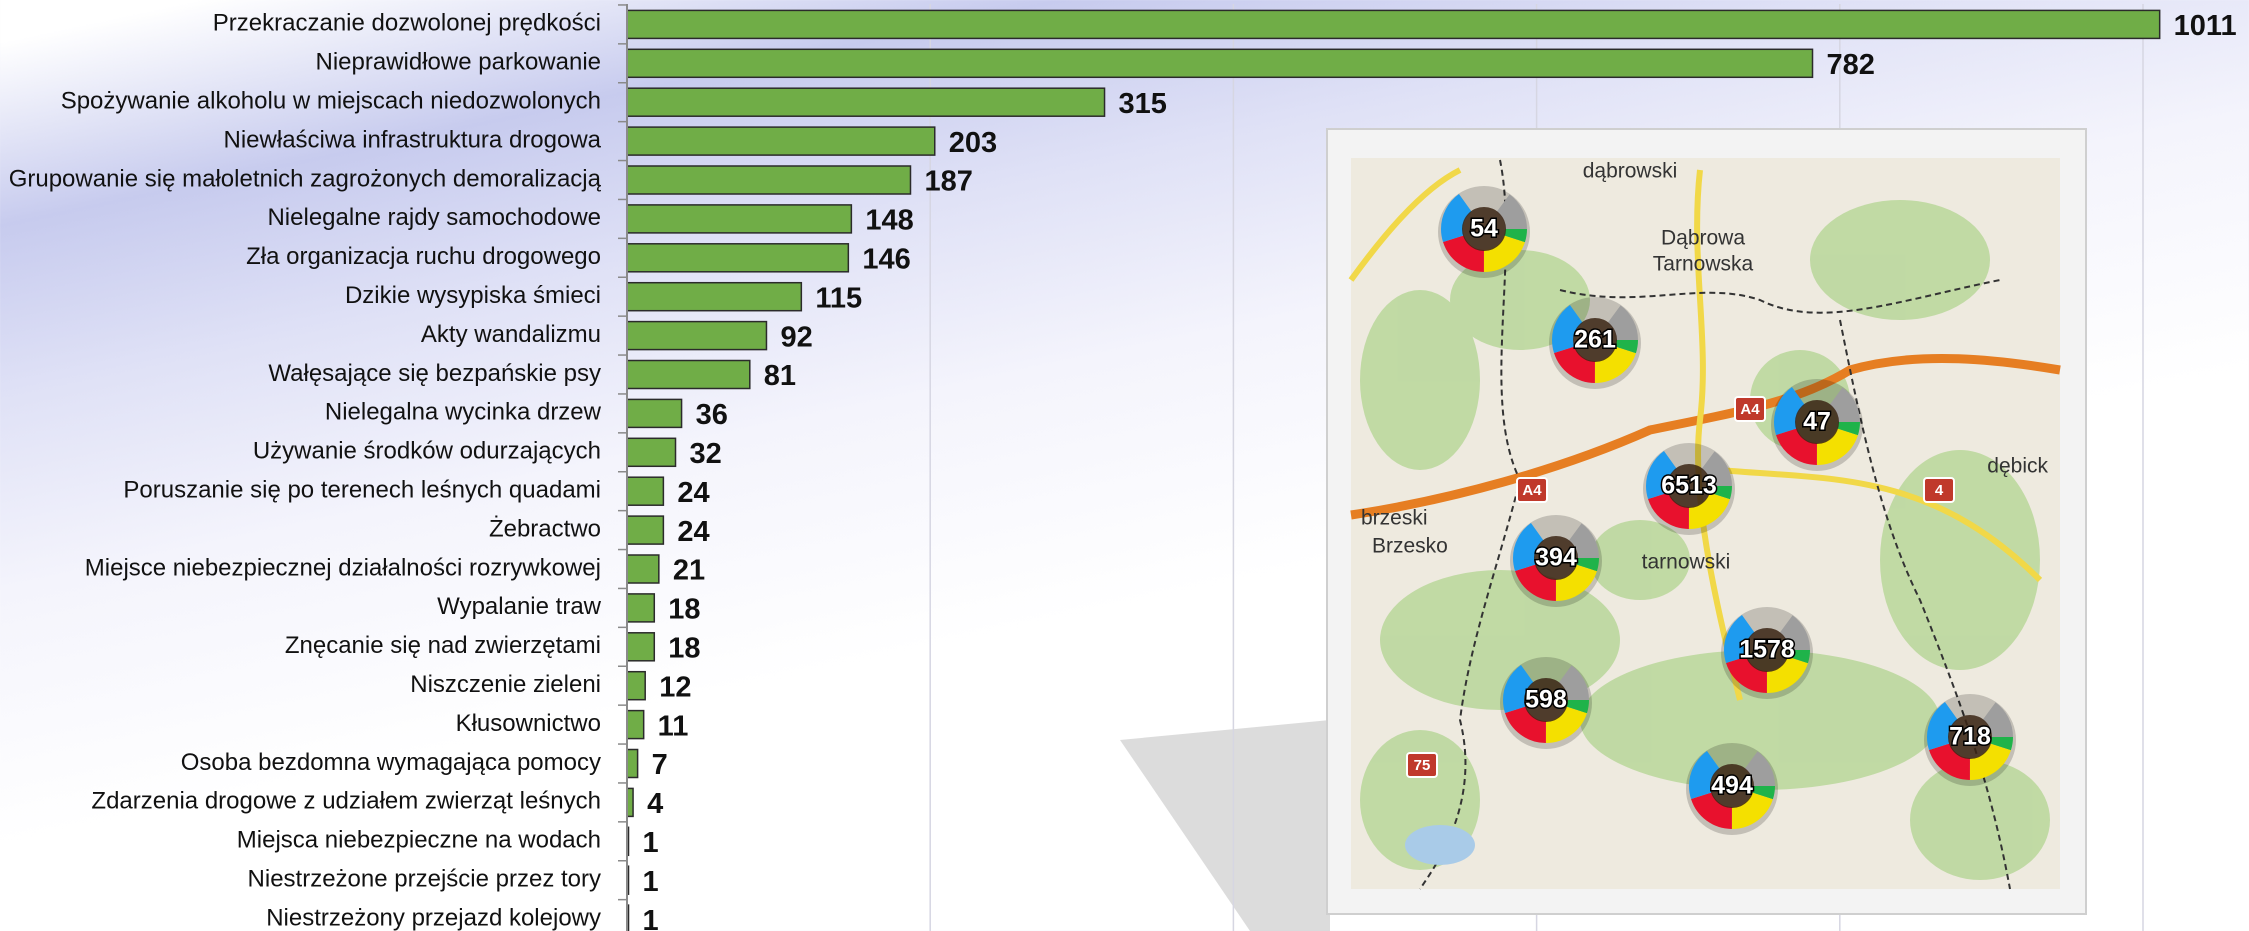 Image resolution: width=2249 pixels, height=931 pixels. Describe the element at coordinates (1394, 518) in the screenshot. I see `place-label: brzeski` at that location.